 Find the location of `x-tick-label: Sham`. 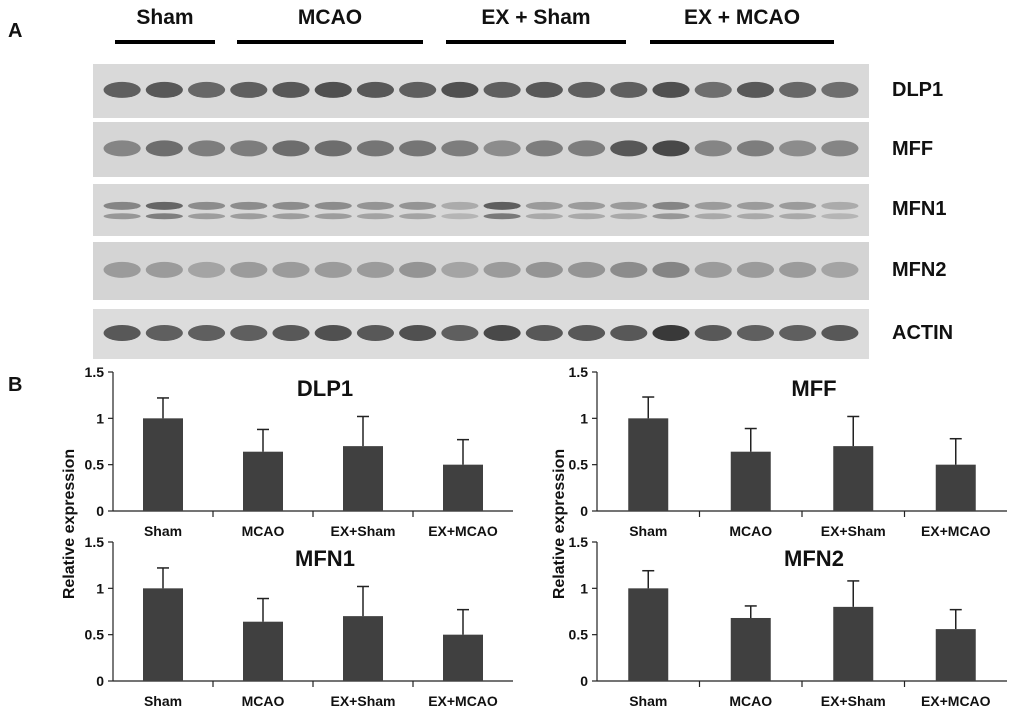

x-tick-label: Sham is located at coordinates (648, 701).